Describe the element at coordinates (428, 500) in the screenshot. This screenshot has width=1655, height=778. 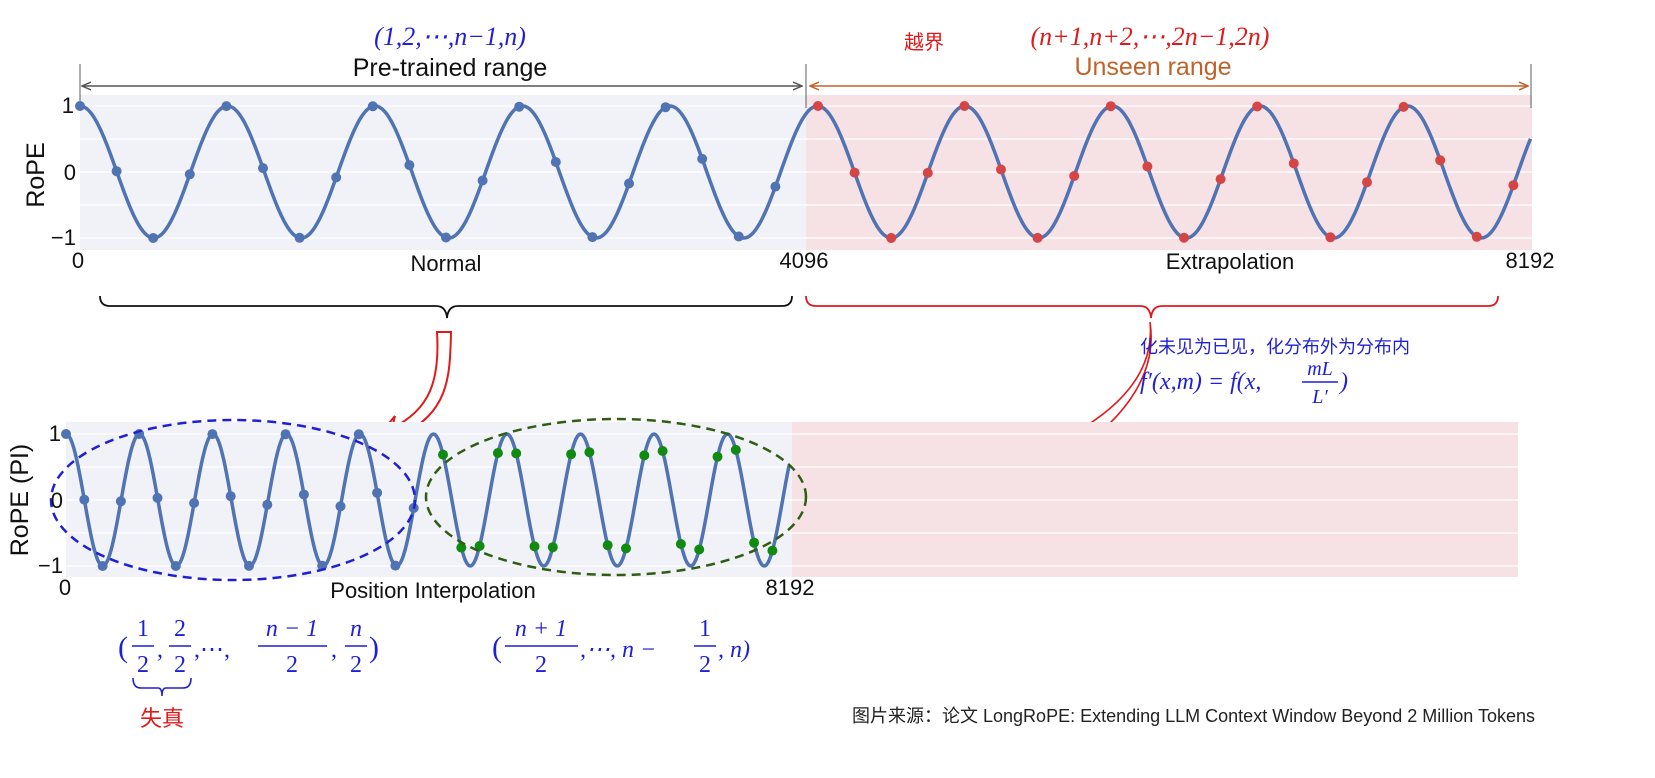
I see `bottom-pi-curve` at that location.